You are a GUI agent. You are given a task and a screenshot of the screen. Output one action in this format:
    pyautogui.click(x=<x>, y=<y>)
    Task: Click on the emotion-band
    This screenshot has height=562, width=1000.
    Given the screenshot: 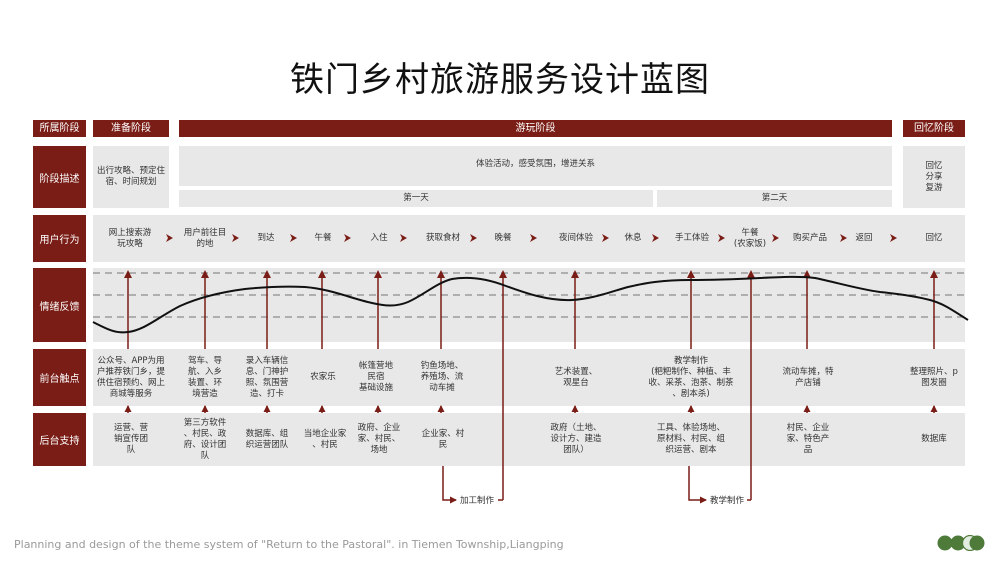 What is the action you would take?
    pyautogui.click(x=529, y=305)
    